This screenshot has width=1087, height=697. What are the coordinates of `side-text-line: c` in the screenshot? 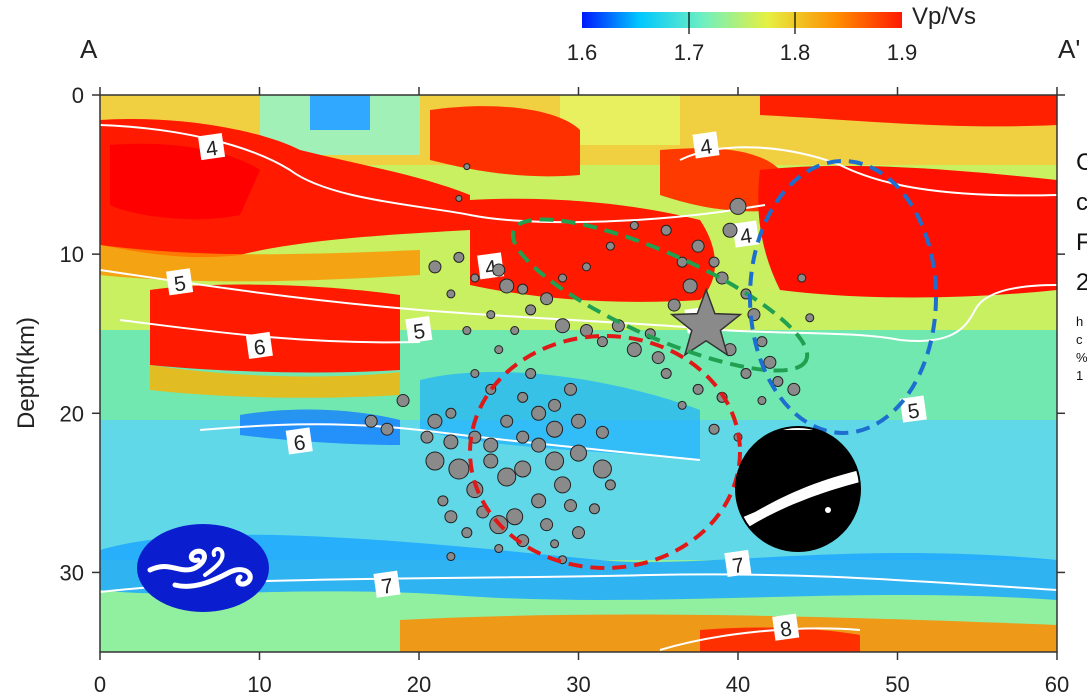 It's located at (1081, 202).